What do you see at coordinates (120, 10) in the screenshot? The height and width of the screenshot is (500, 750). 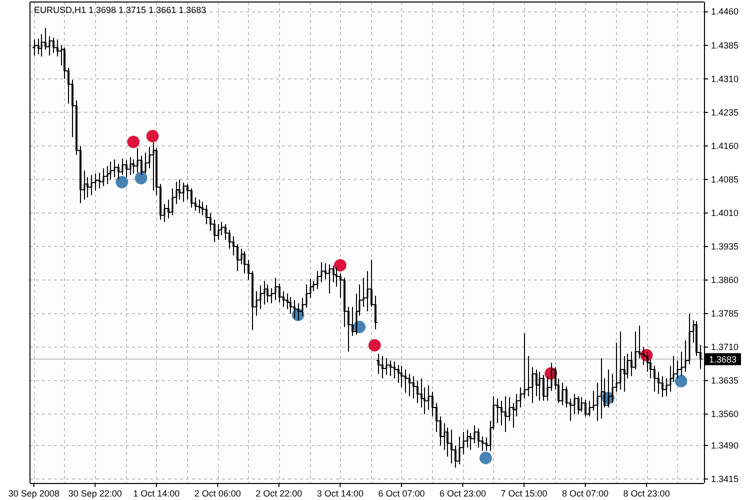 I see `chart-title: EURUSD,H1 1.3698 1.3715 1.3661 1.3683` at bounding box center [120, 10].